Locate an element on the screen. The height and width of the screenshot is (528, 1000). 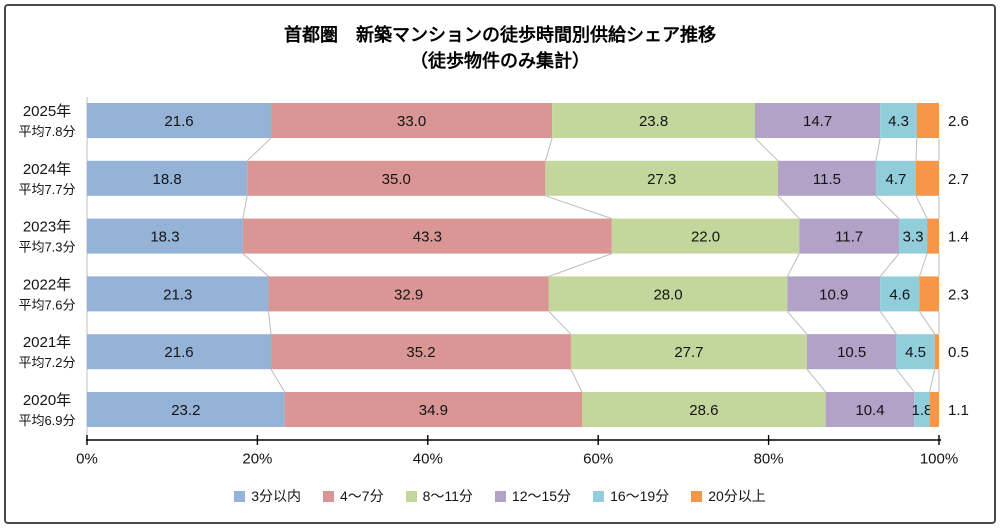
bar-value-label: 32.9 is located at coordinates (408, 294).